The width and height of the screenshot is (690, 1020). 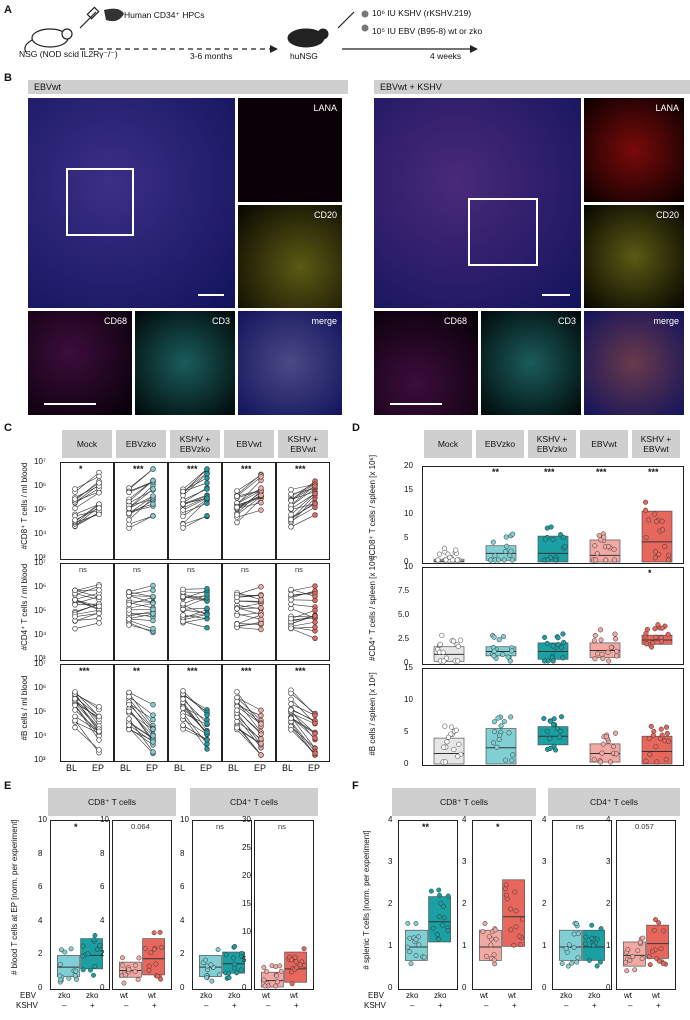 I want to click on c-group-header: EBVzko, so click(x=141, y=444).